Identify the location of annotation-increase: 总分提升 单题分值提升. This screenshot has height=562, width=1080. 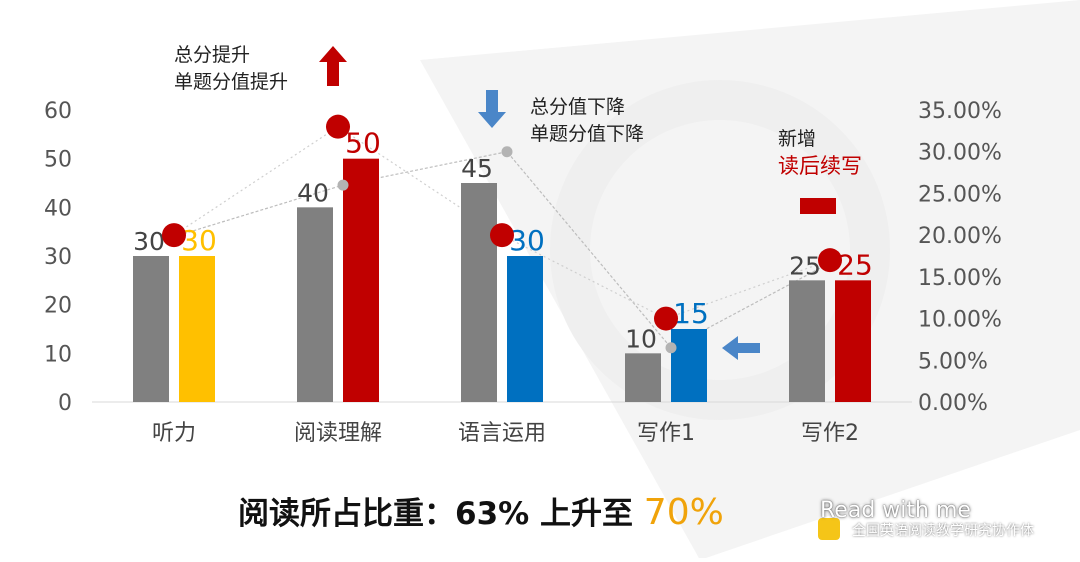
(231, 69).